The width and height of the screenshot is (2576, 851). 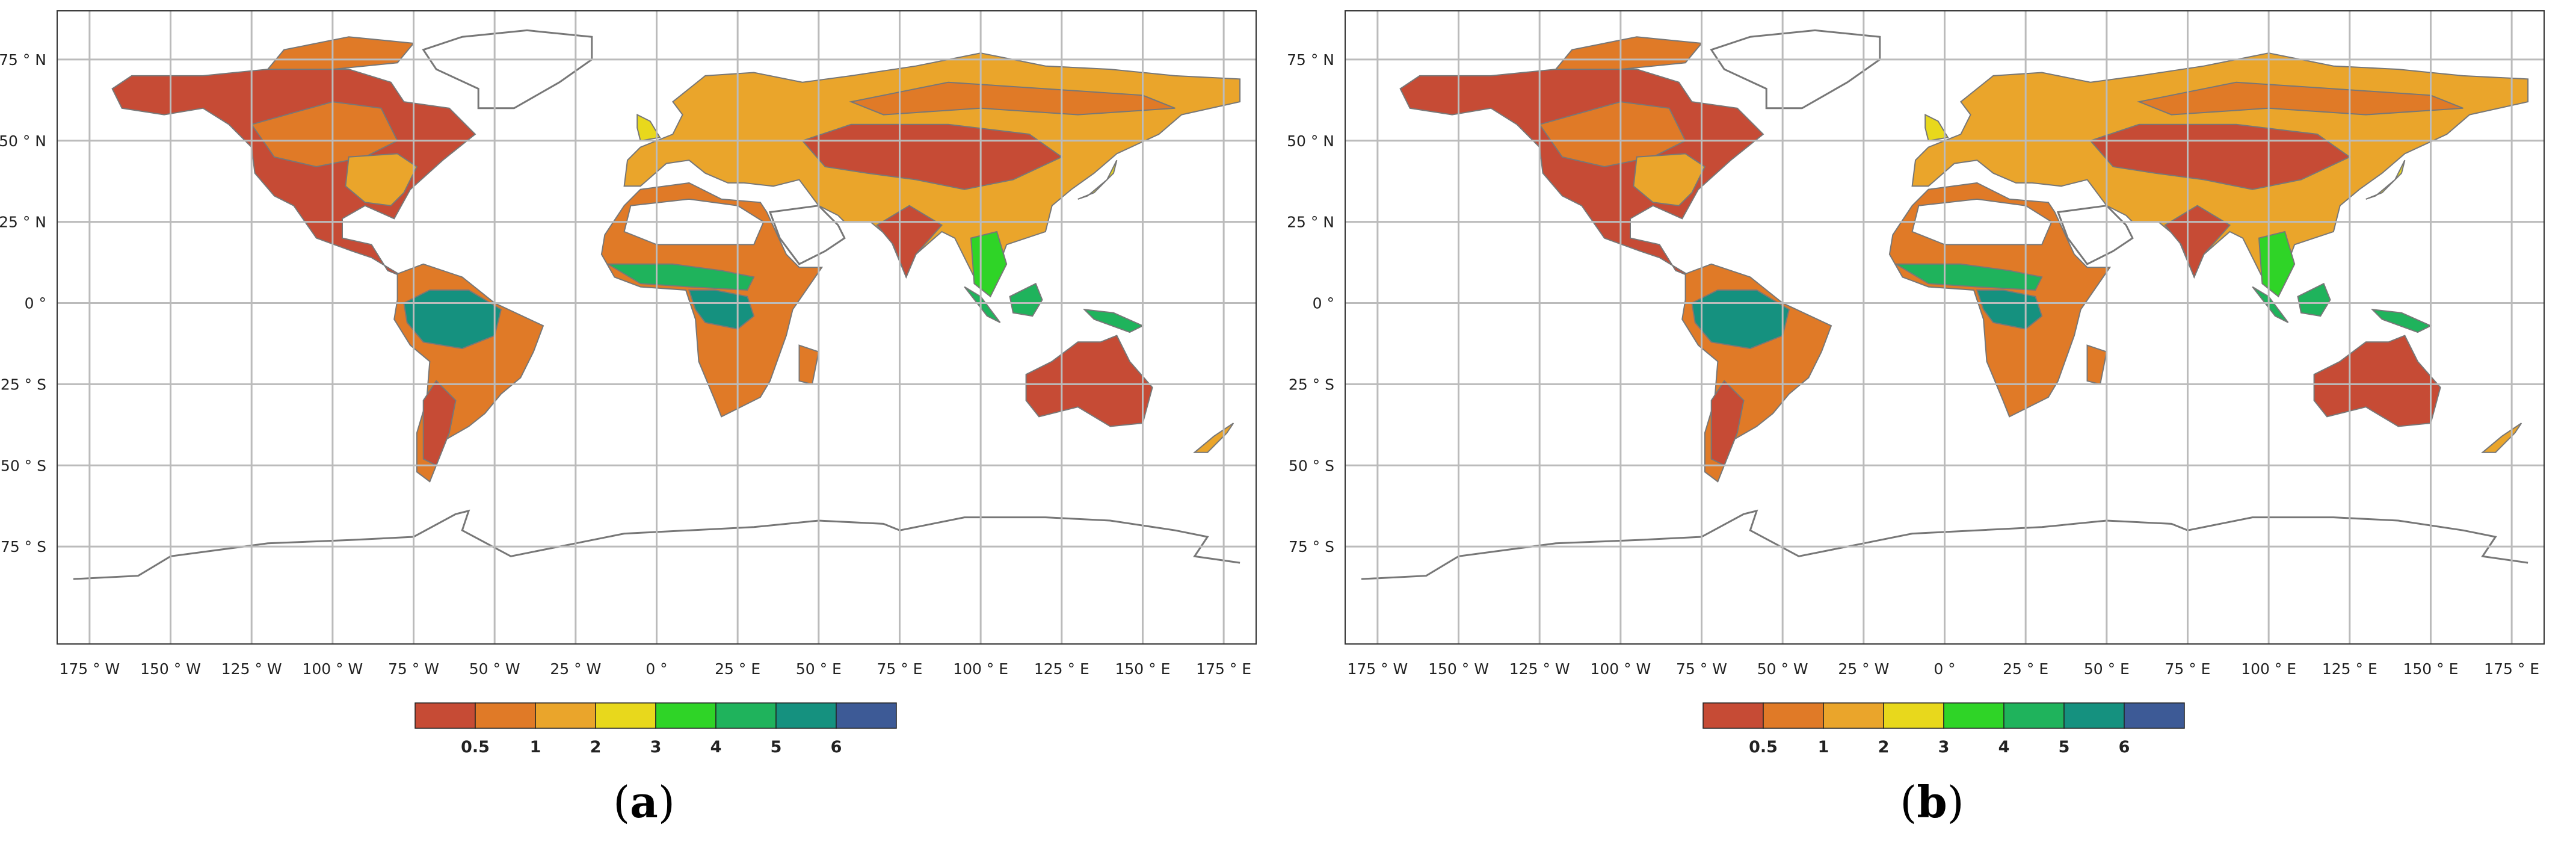 I want to click on land-australia, so click(x=2377, y=381).